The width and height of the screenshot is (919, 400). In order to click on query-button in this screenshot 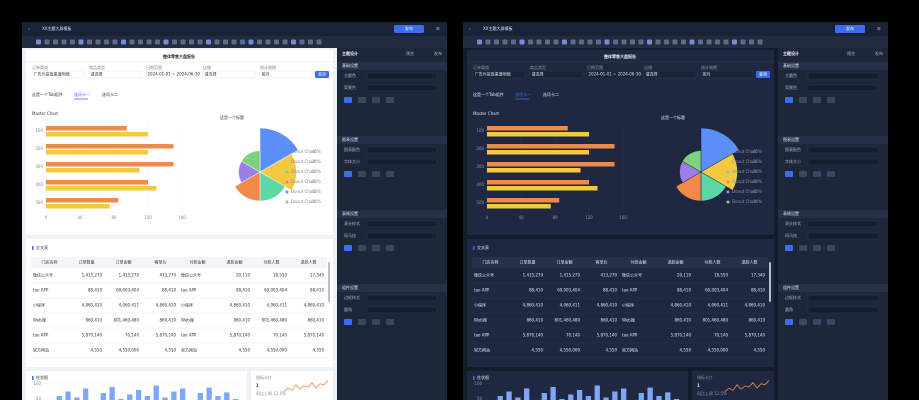, I will do `click(322, 74)`.